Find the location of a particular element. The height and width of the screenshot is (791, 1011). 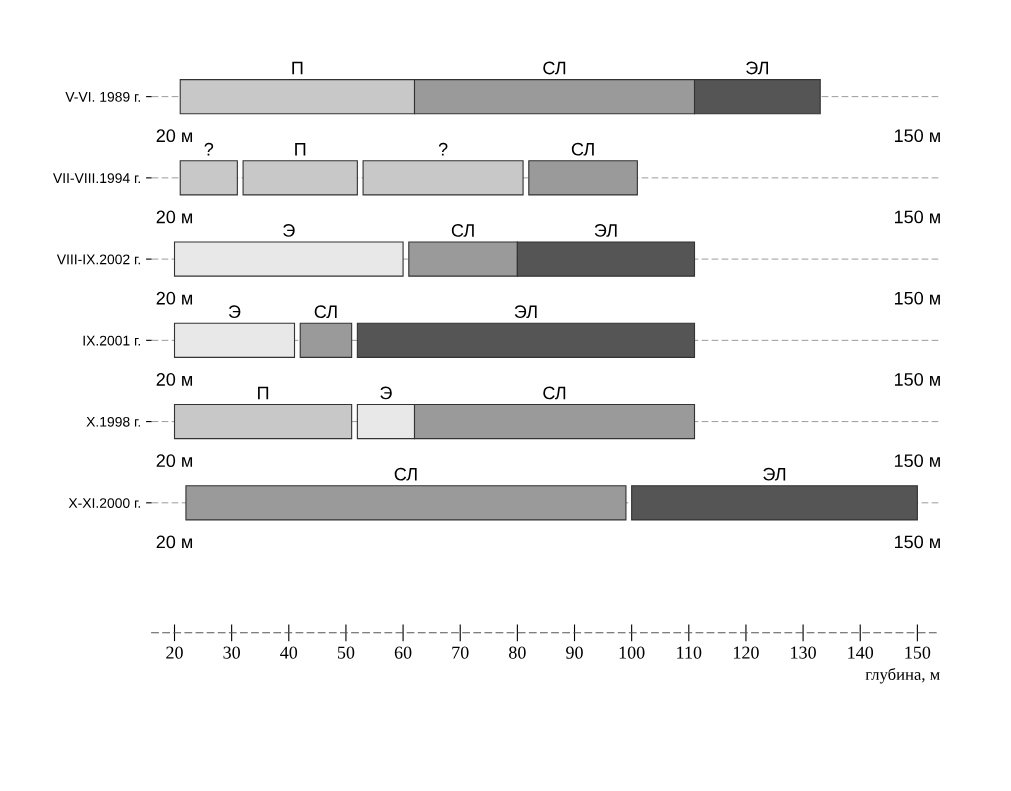

x-axis-title: глубина, м is located at coordinates (902, 675).